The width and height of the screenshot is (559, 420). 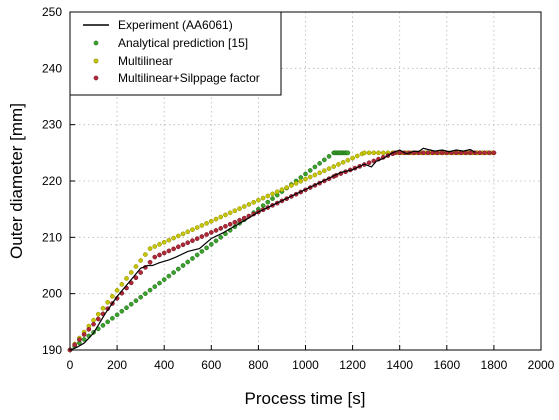 What do you see at coordinates (52, 68) in the screenshot?
I see `y-tick-label: 240` at bounding box center [52, 68].